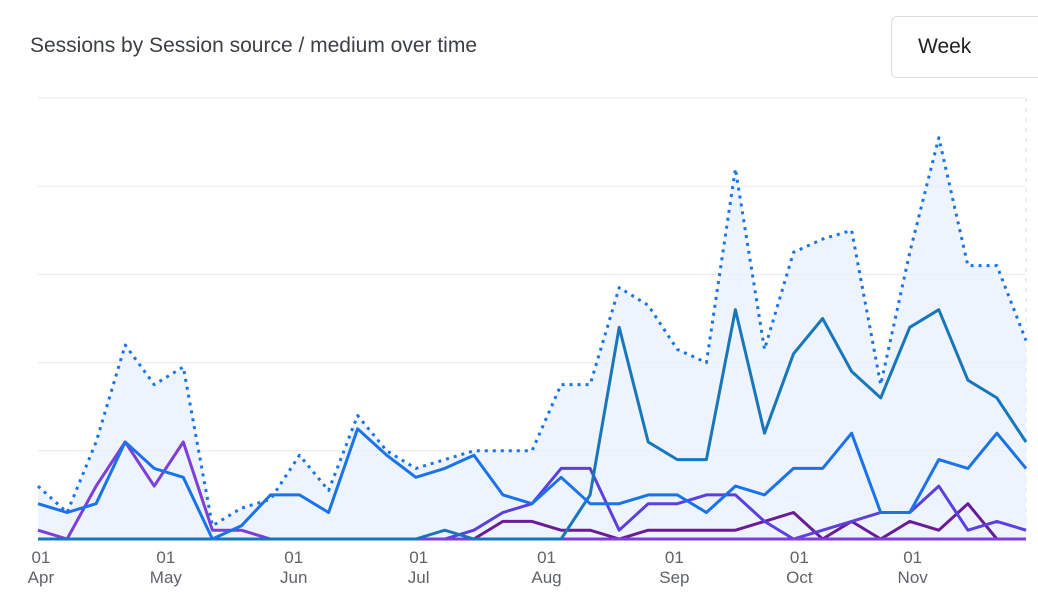 The width and height of the screenshot is (1038, 598). Describe the element at coordinates (674, 557) in the screenshot. I see `x-tick-day-5: 01` at that location.